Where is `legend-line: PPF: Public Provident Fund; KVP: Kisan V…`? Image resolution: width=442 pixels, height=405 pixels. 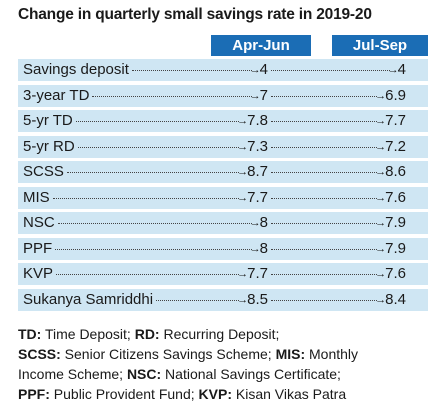 legend-line: PPF: Public Provident Fund; KVP: Kisan V… is located at coordinates (228, 394).